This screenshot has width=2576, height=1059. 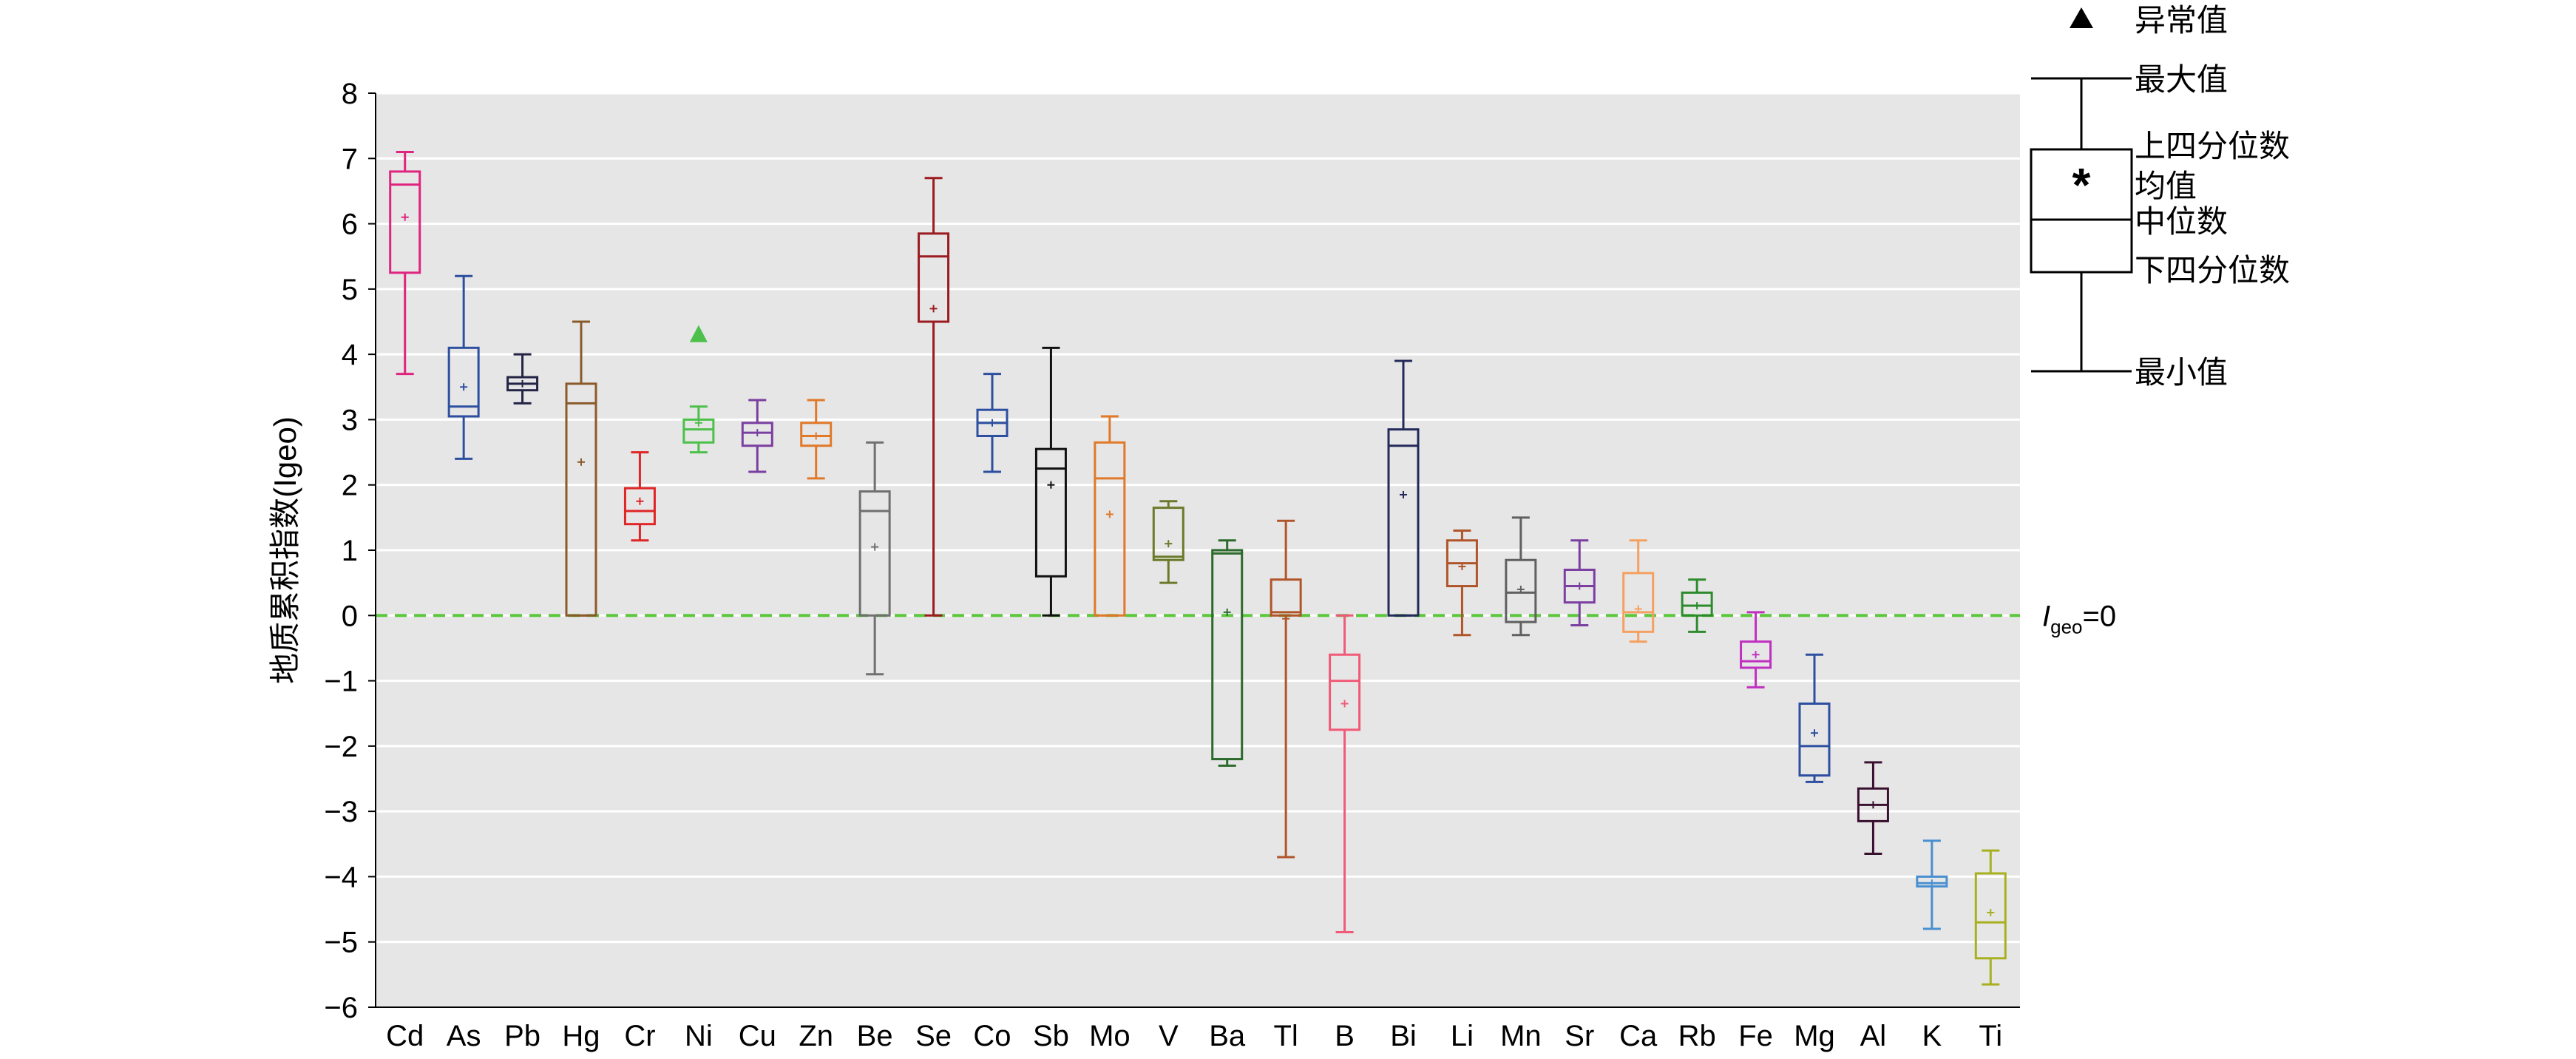 I want to click on x-tick-label: Ni, so click(x=699, y=1036).